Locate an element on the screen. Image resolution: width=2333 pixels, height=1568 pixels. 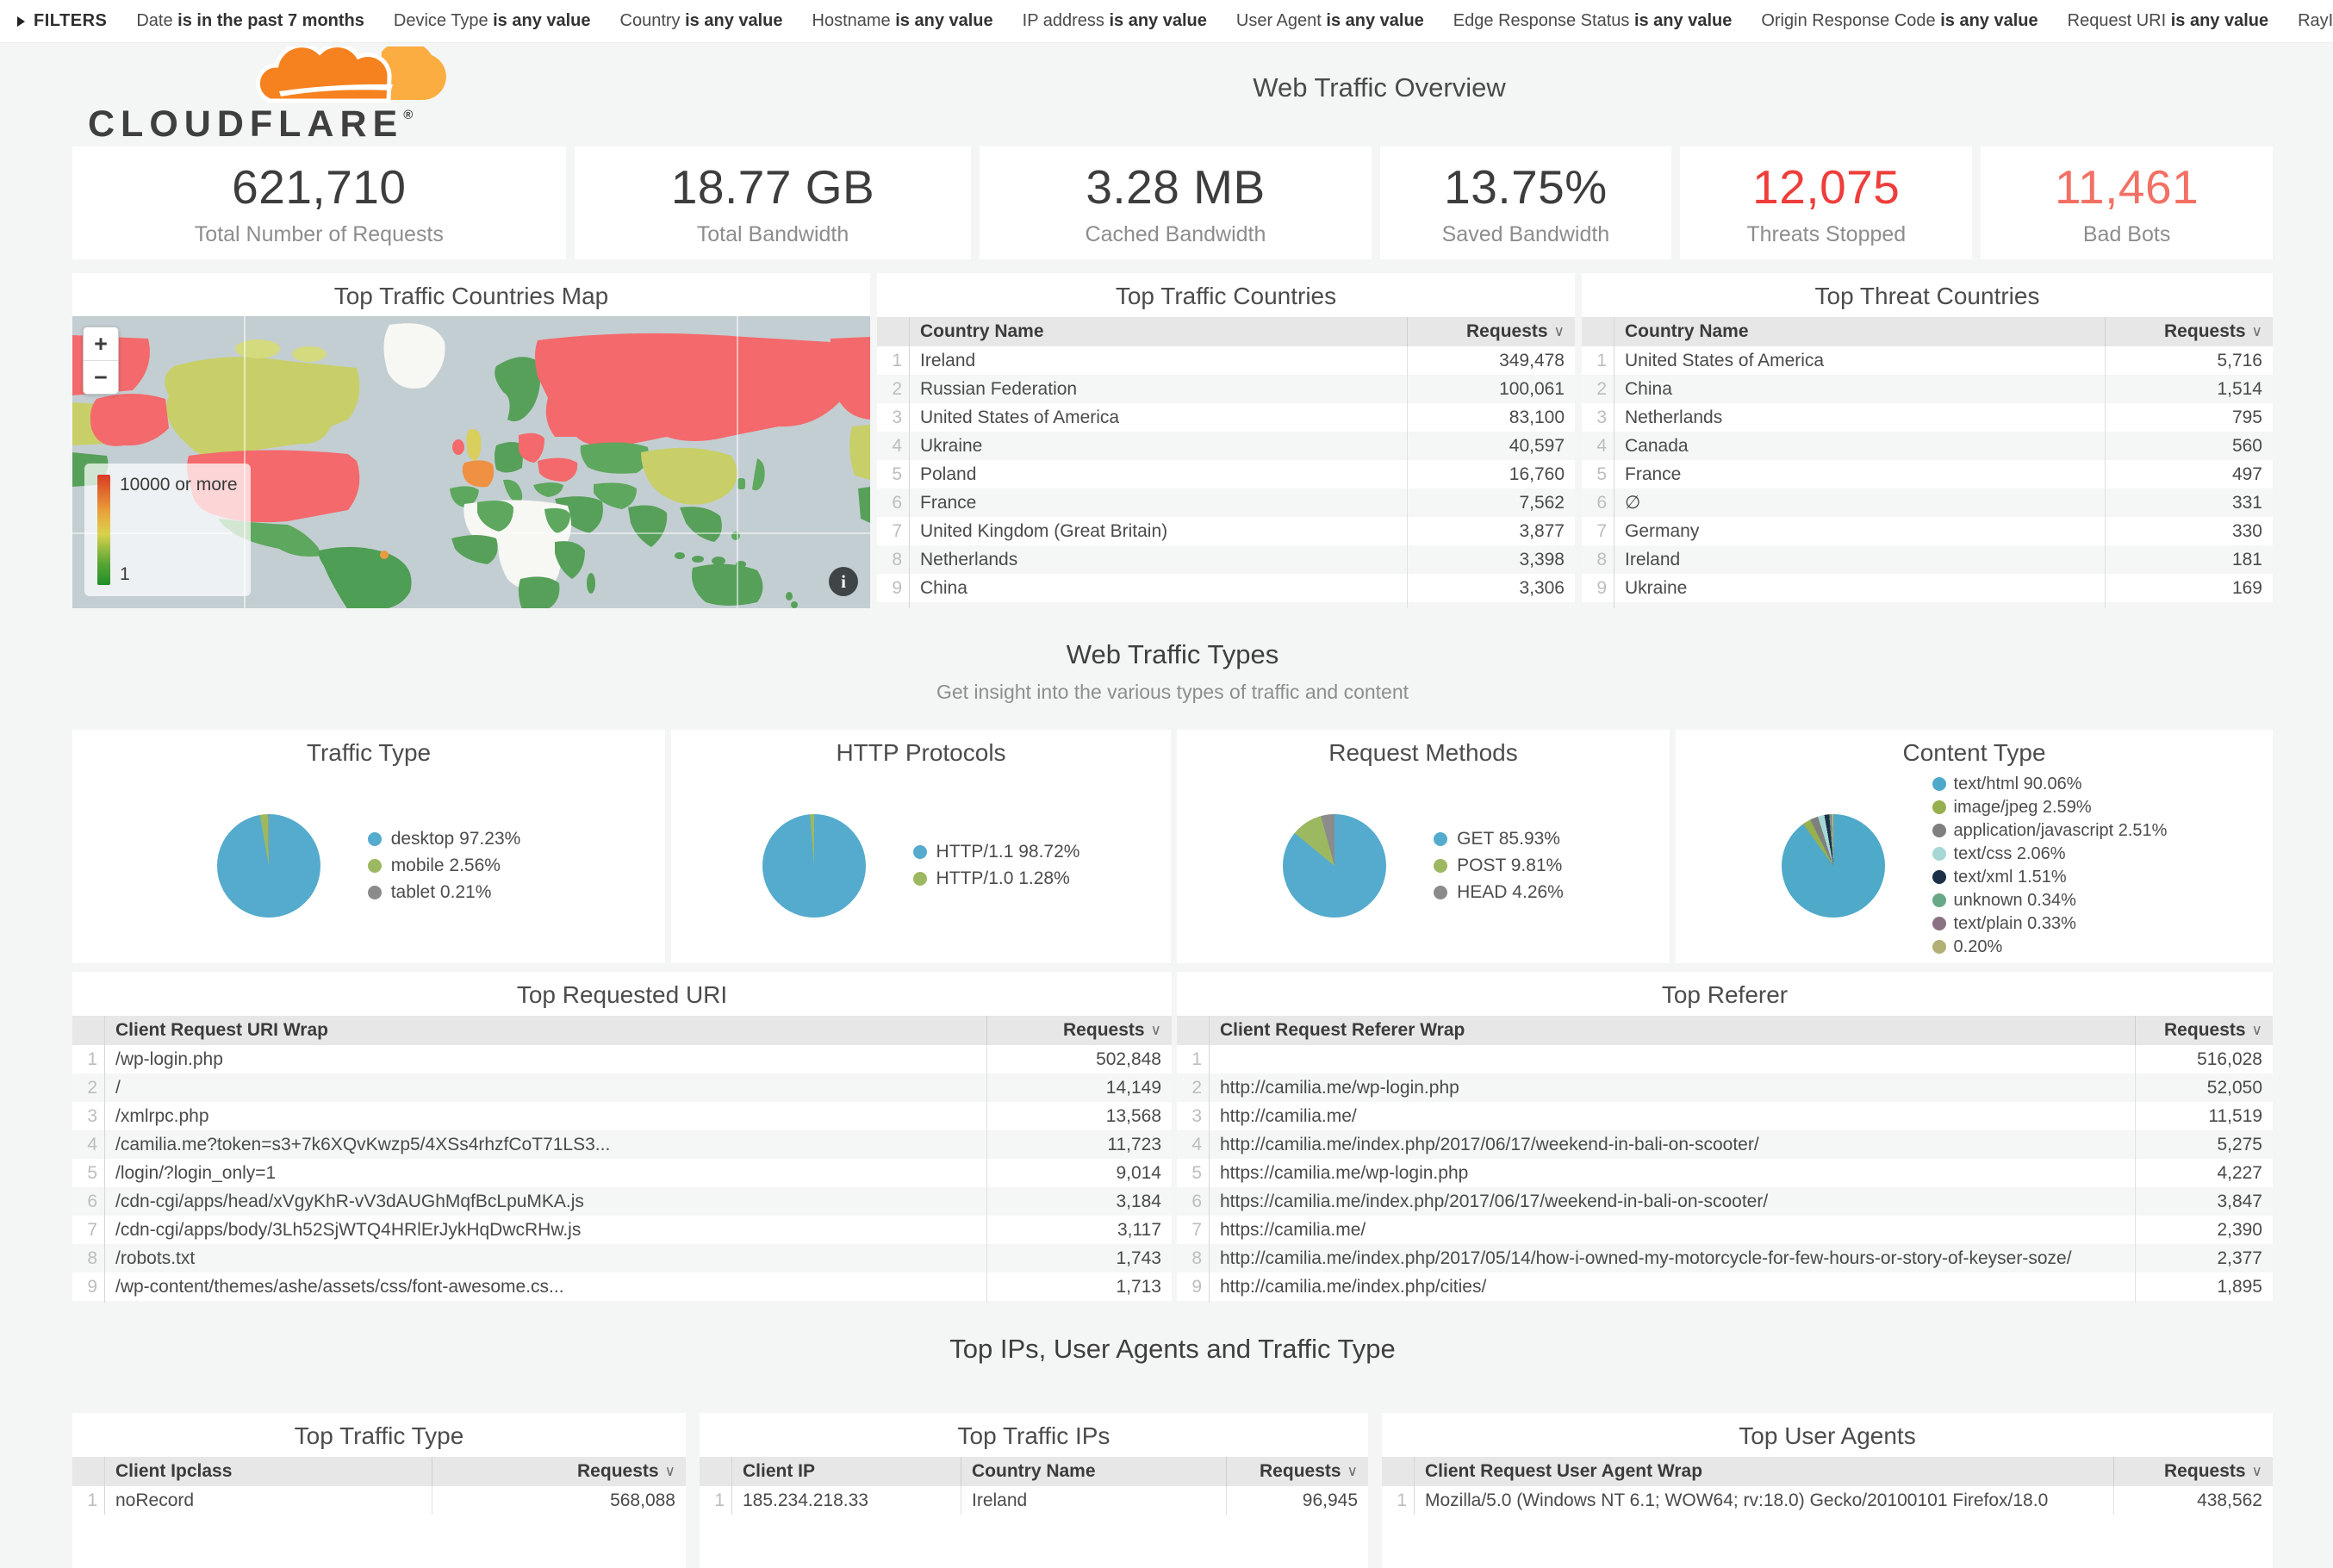
table-row: 2 http://camilia.me/wp-login.php 52,050 is located at coordinates (1725, 1088).